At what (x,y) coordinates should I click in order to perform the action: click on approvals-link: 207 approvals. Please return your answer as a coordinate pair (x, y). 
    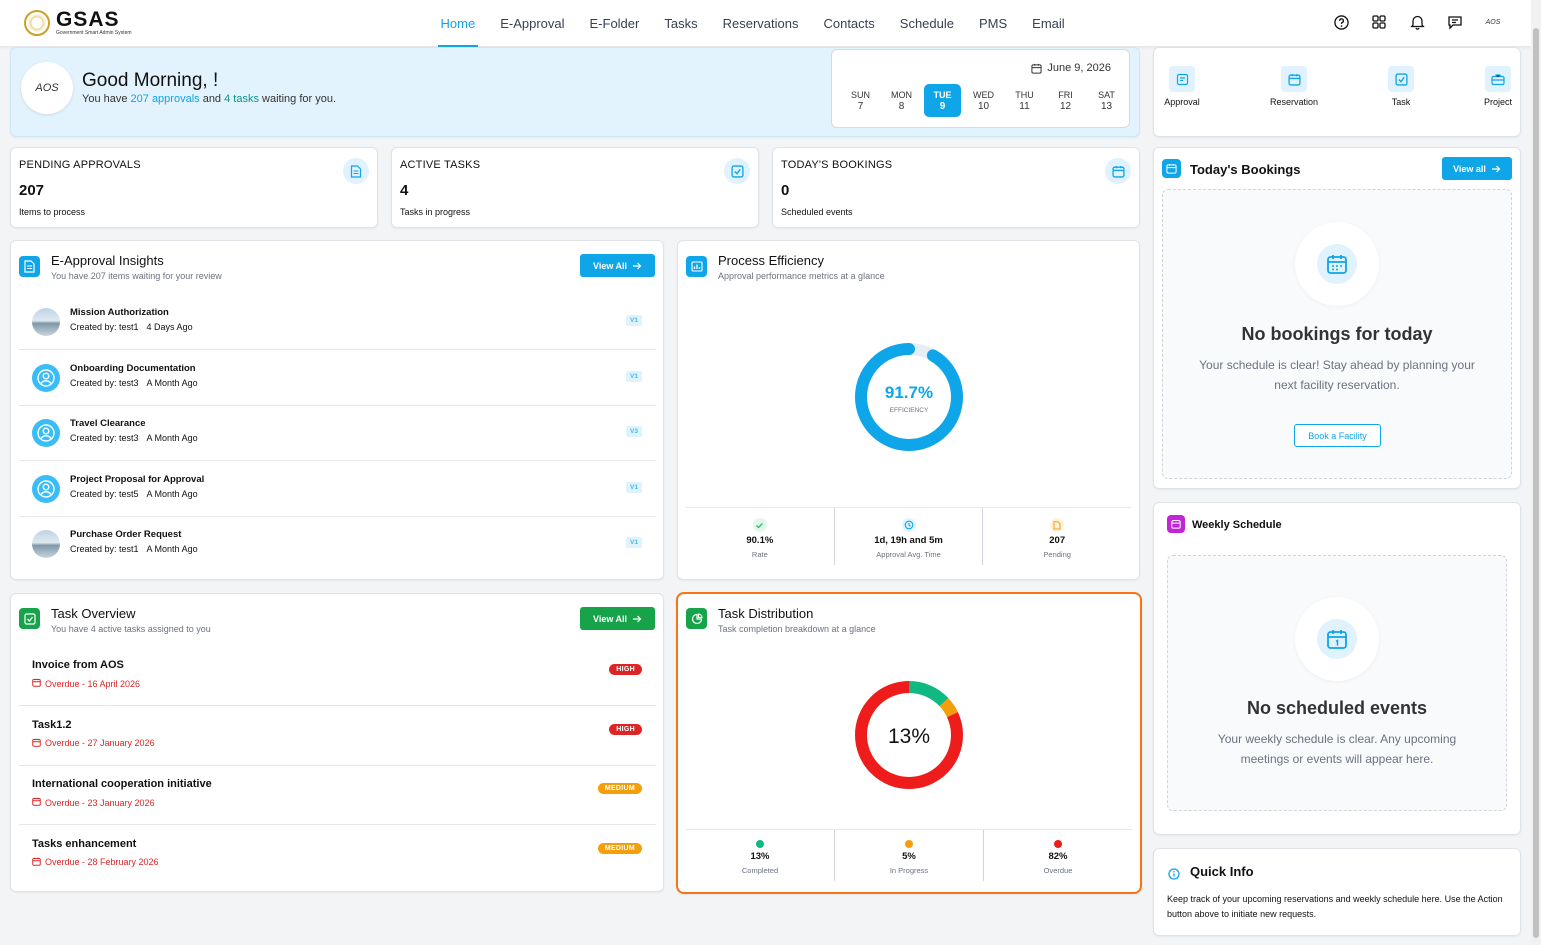
    Looking at the image, I should click on (165, 99).